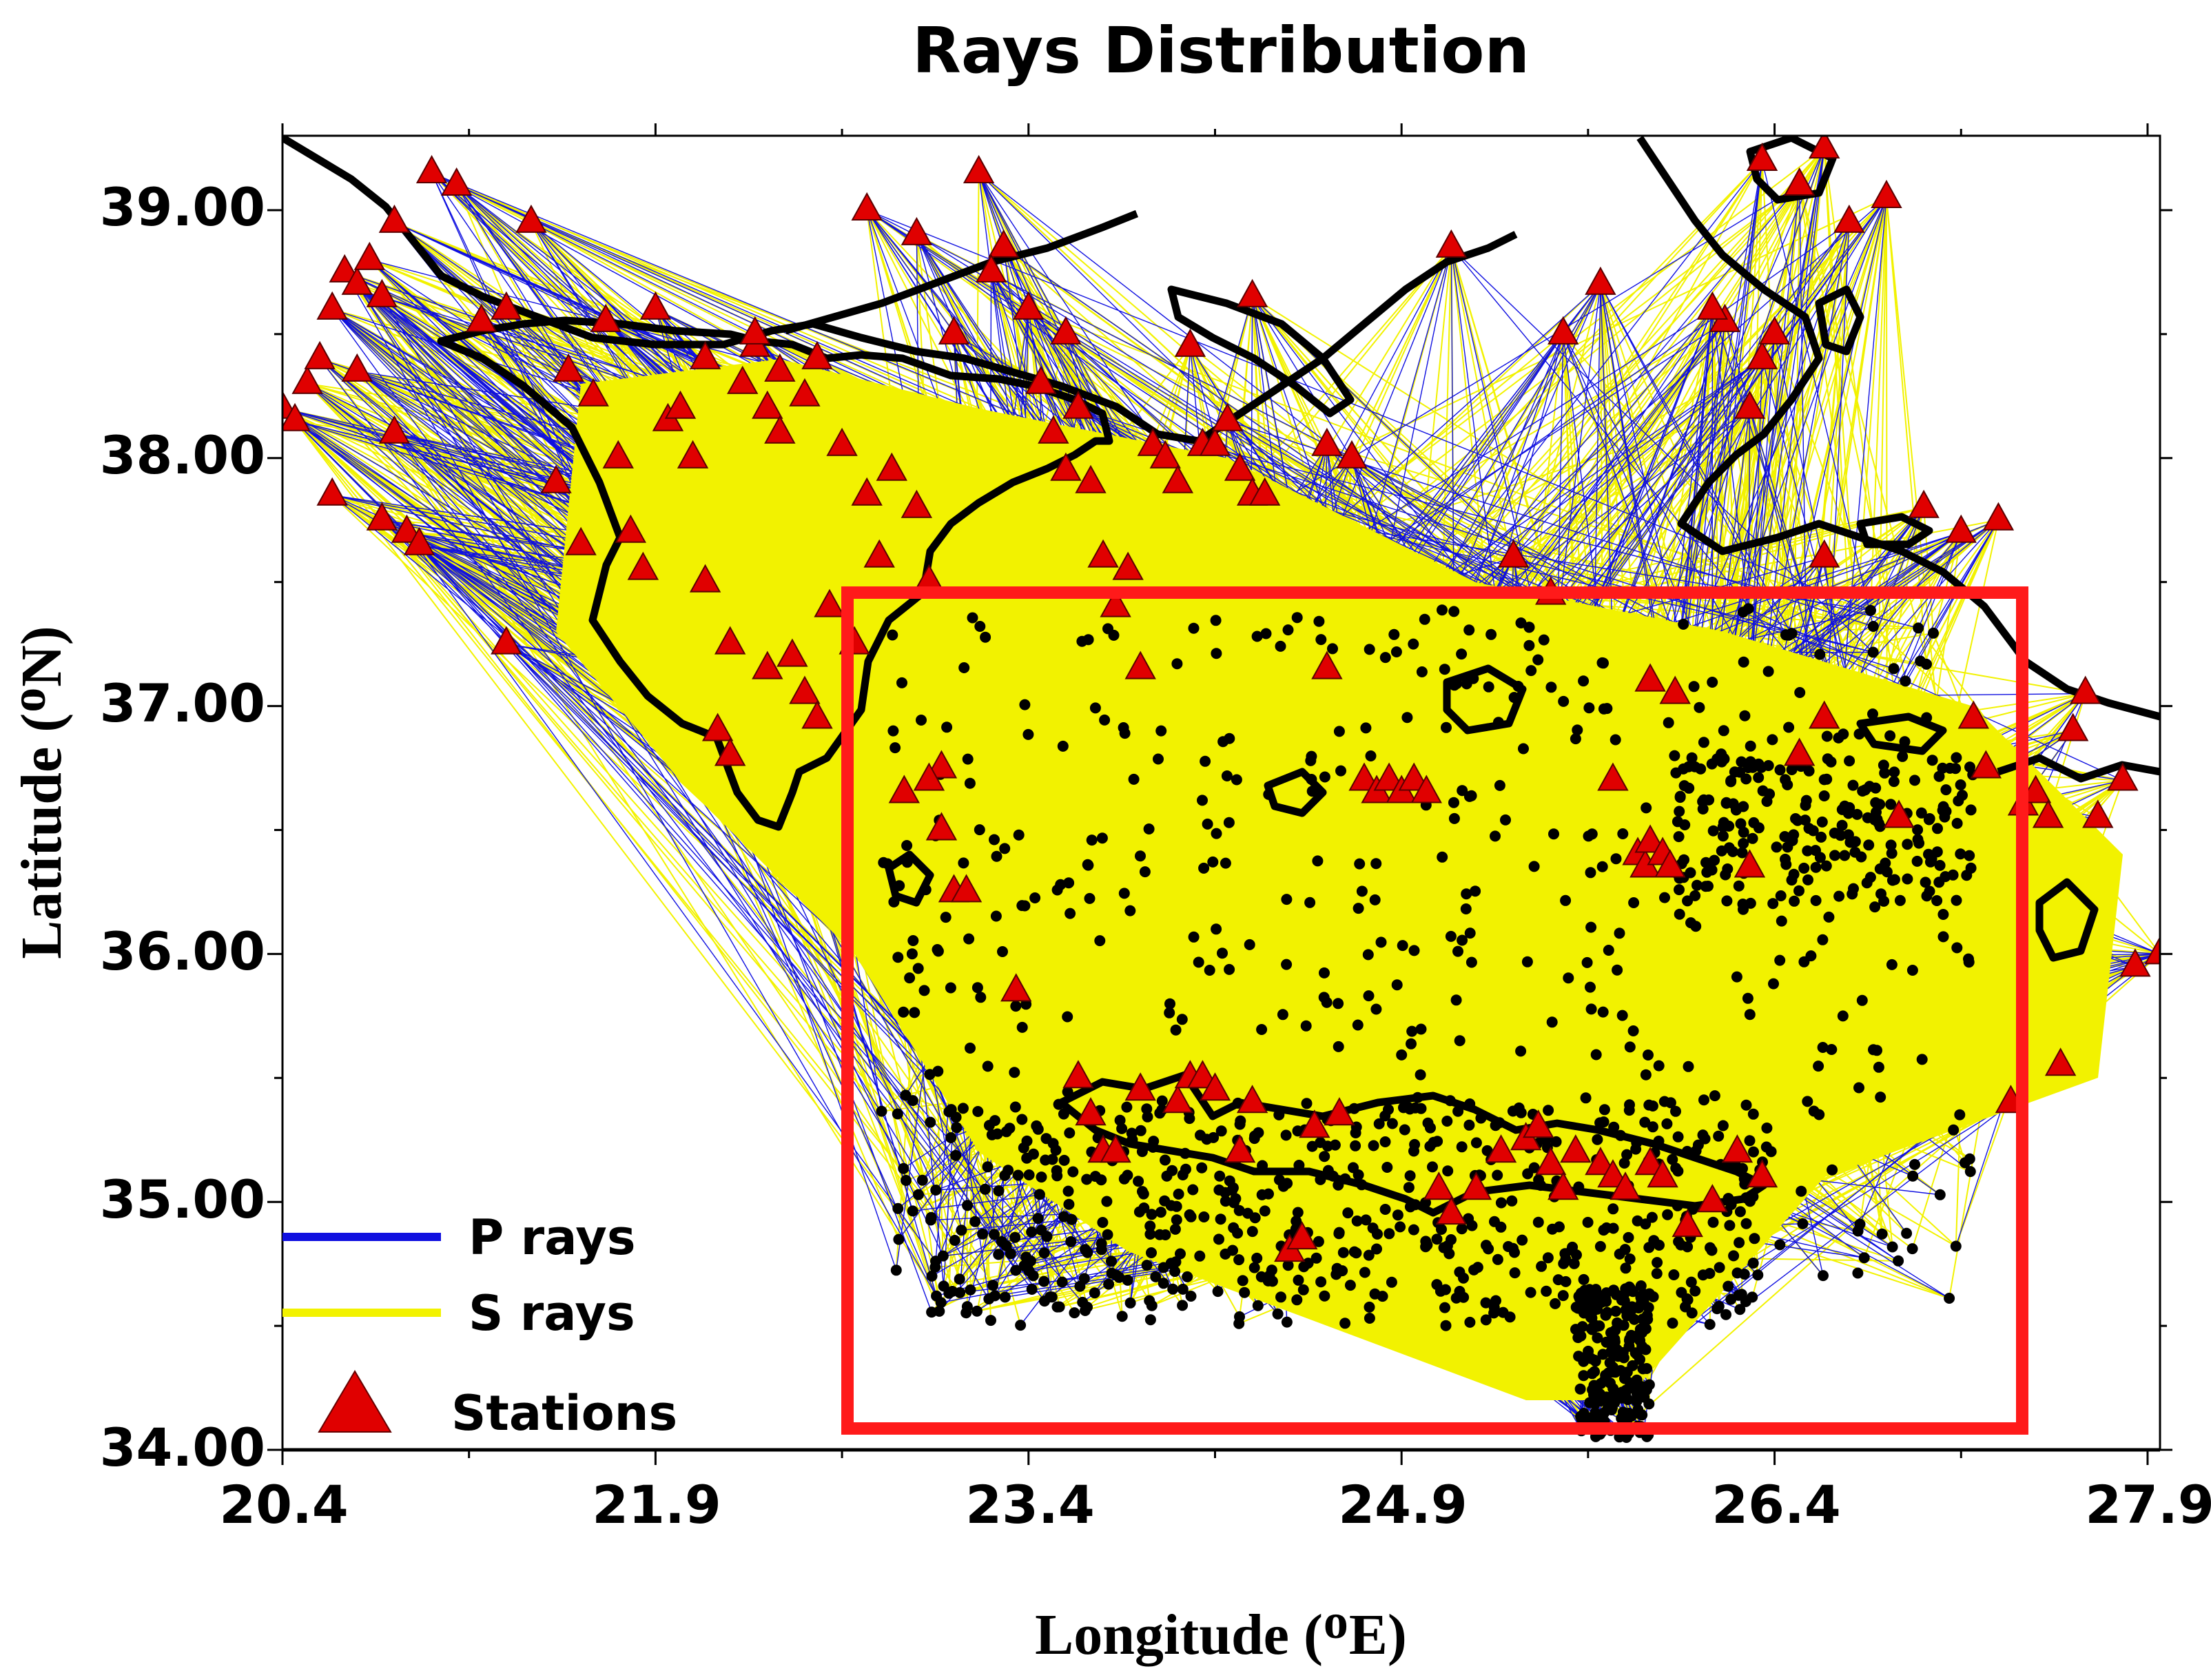 This screenshot has height=1680, width=2211. Describe the element at coordinates (1817, 393) in the screenshot. I see `p-ray` at that location.